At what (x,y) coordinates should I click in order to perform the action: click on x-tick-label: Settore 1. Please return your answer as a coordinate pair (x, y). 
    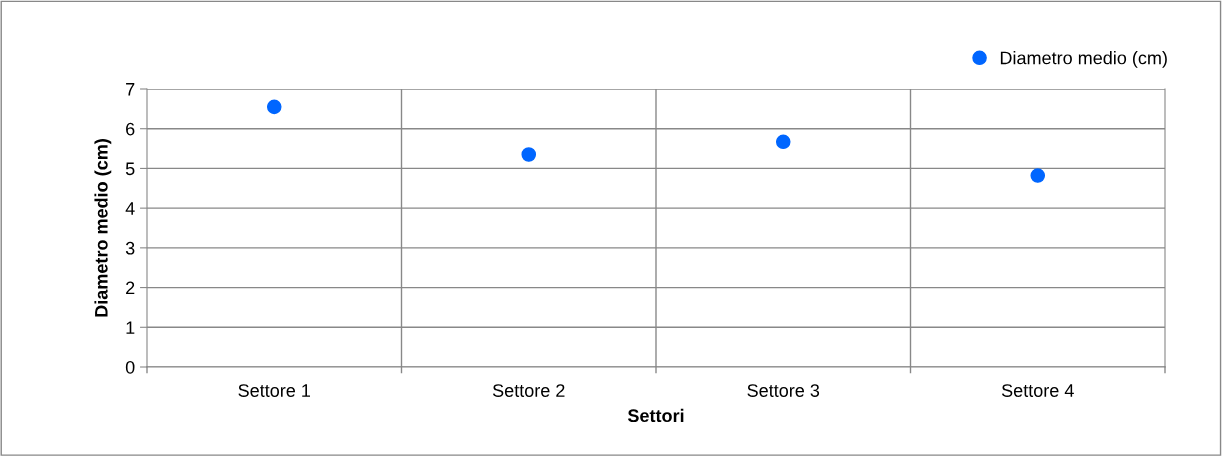
    Looking at the image, I should click on (274, 390).